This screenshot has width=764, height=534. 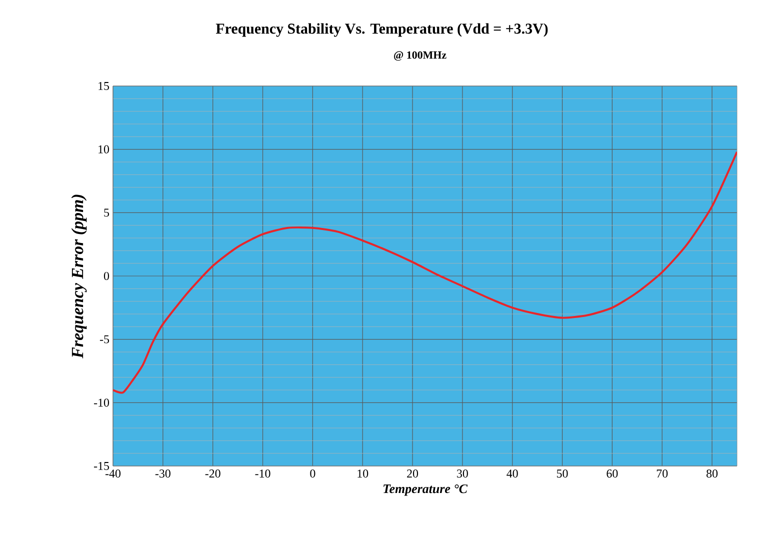 What do you see at coordinates (512, 474) in the screenshot?
I see `x-tick-label: 40` at bounding box center [512, 474].